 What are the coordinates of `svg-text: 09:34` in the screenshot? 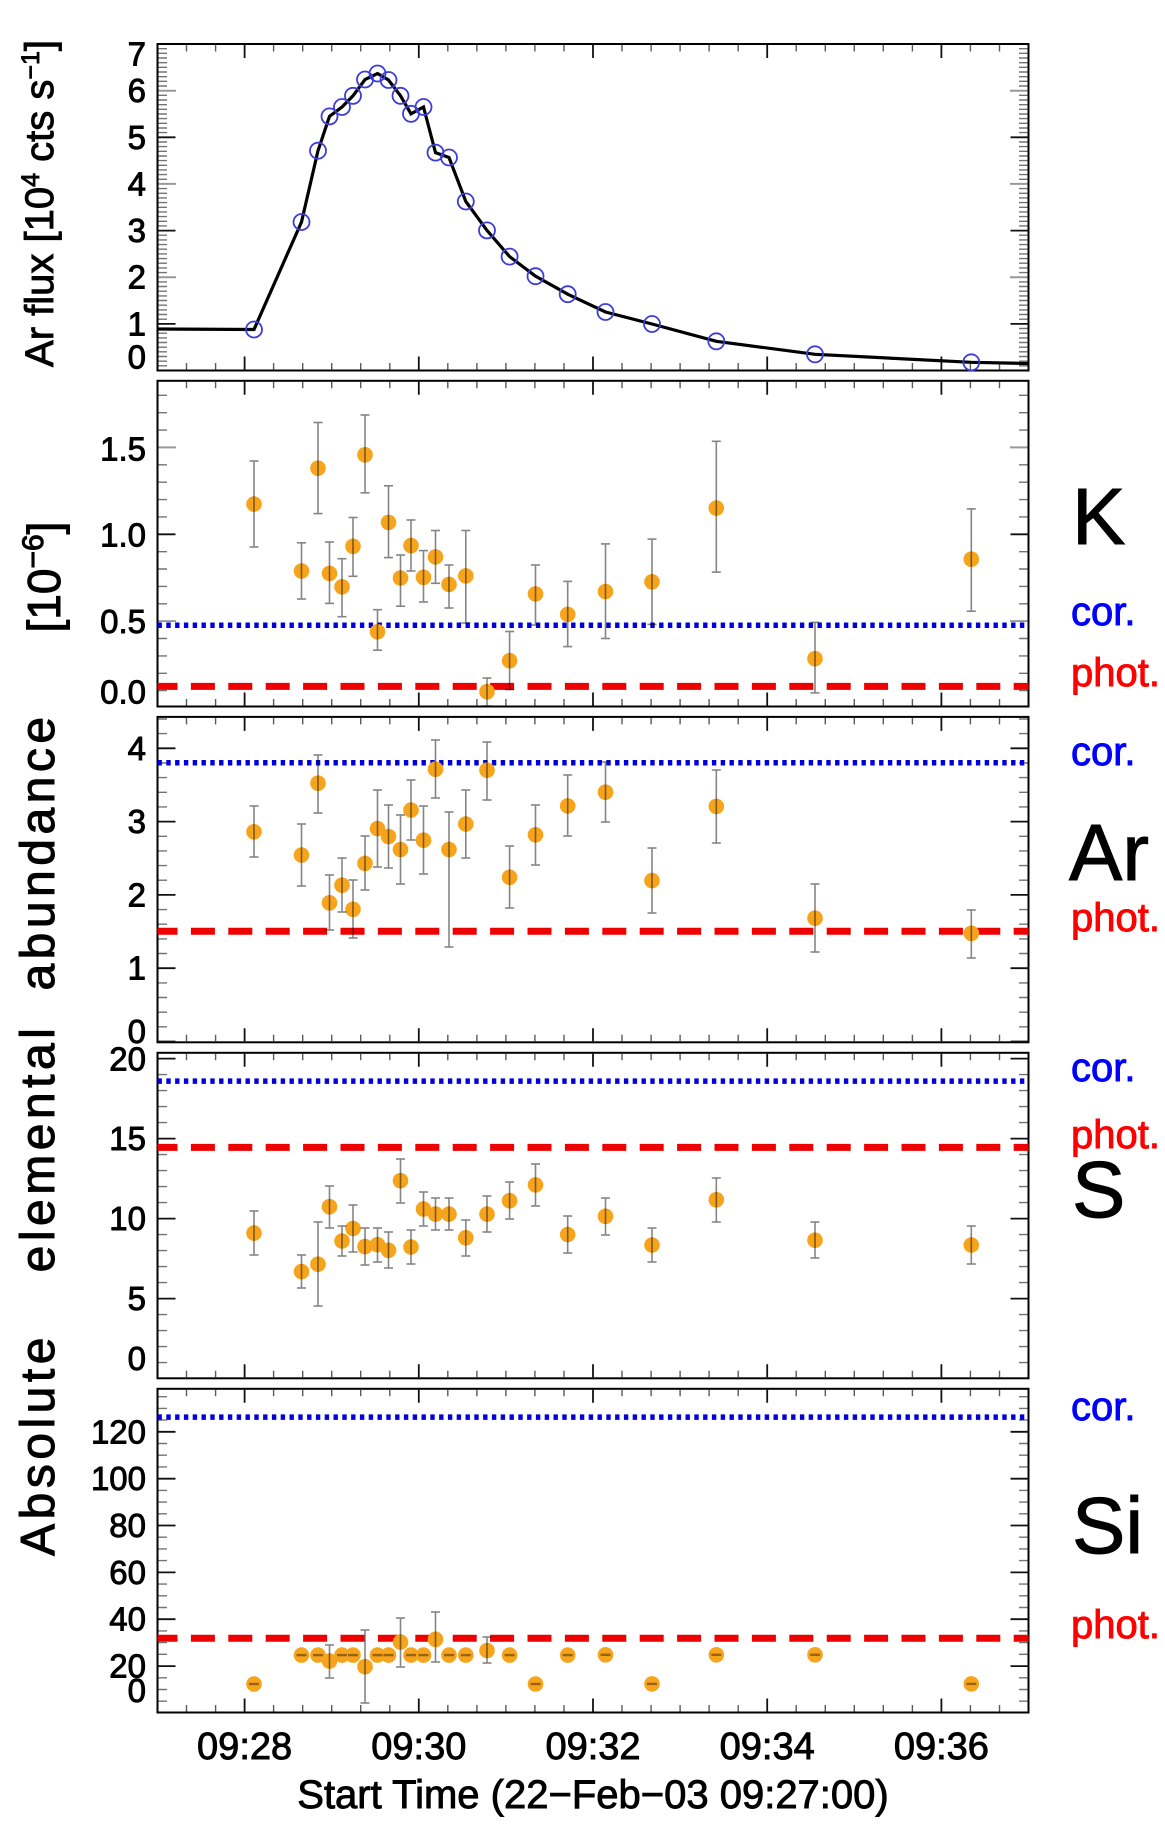 It's located at (767, 1747).